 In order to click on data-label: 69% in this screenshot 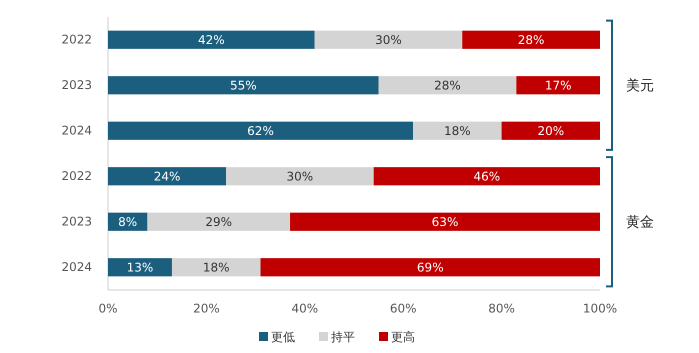, I will do `click(430, 267)`.